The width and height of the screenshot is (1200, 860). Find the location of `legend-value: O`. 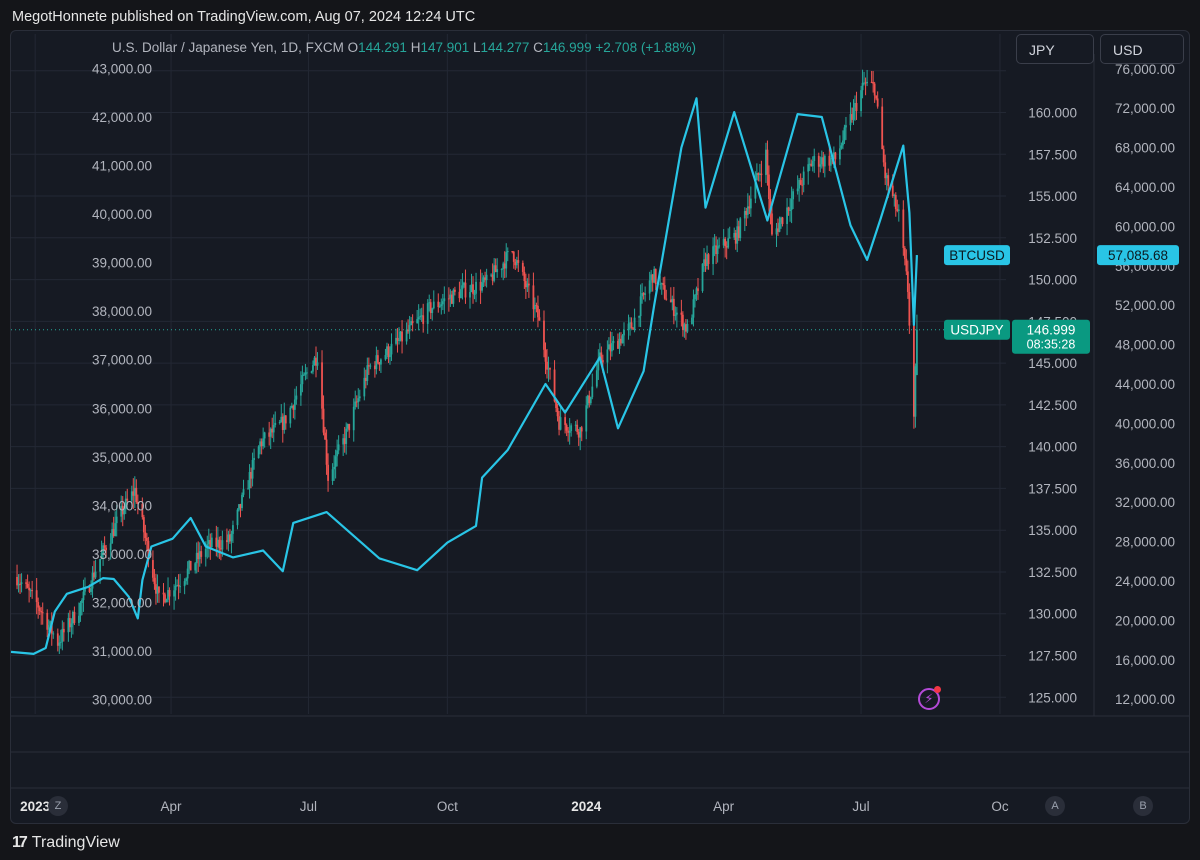

legend-value: O is located at coordinates (353, 47).